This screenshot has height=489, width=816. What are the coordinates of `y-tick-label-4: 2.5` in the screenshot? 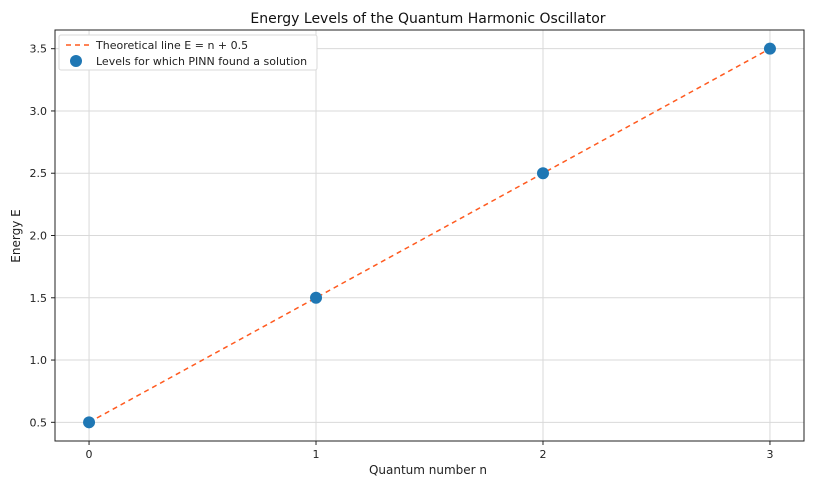 It's located at (39, 173).